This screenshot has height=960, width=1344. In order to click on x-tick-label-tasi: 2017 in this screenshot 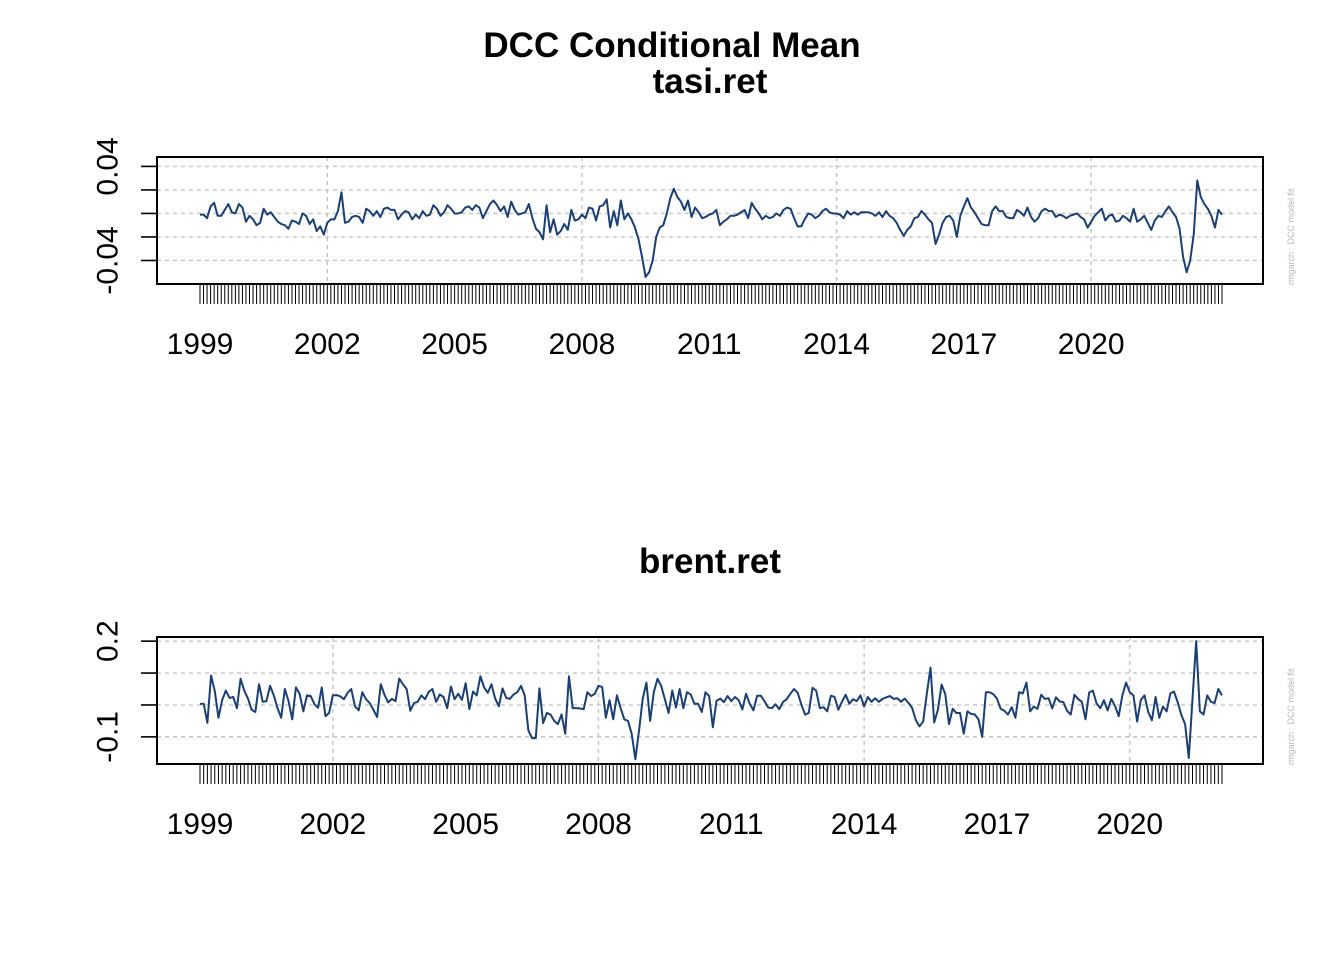, I will do `click(963, 344)`.